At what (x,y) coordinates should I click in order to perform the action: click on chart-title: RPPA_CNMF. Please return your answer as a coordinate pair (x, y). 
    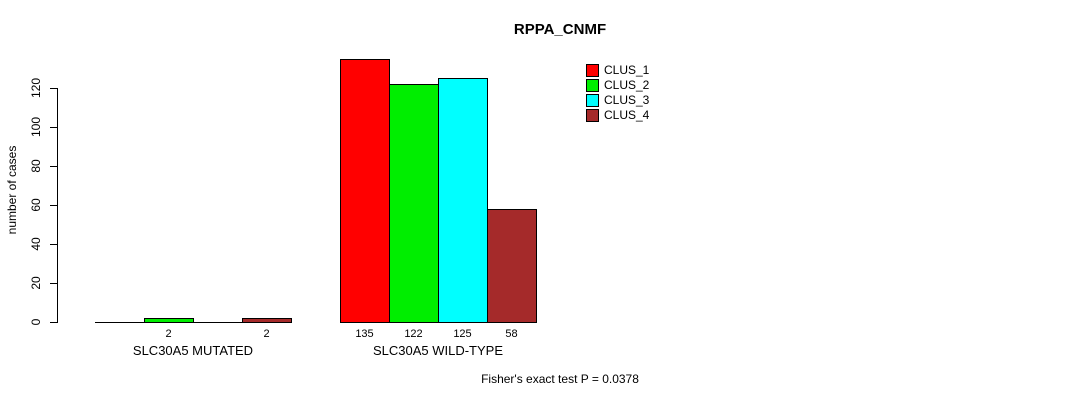
    Looking at the image, I should click on (560, 29).